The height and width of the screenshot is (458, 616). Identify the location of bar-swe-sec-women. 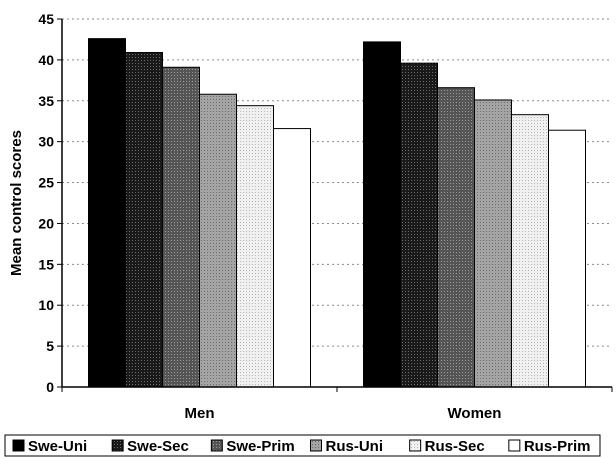
(419, 225).